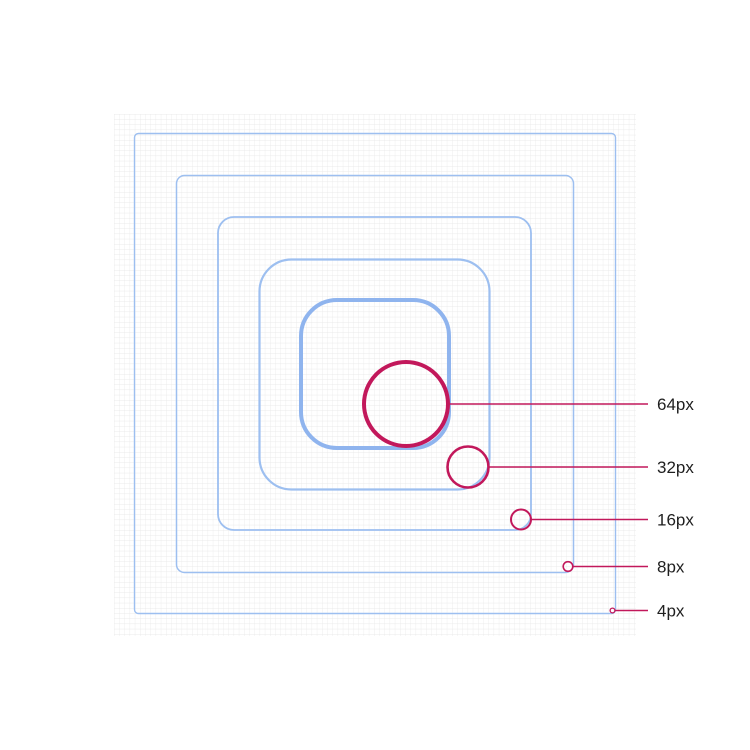 Image resolution: width=750 pixels, height=750 pixels. Describe the element at coordinates (671, 567) in the screenshot. I see `radius-label-8: 8px` at that location.